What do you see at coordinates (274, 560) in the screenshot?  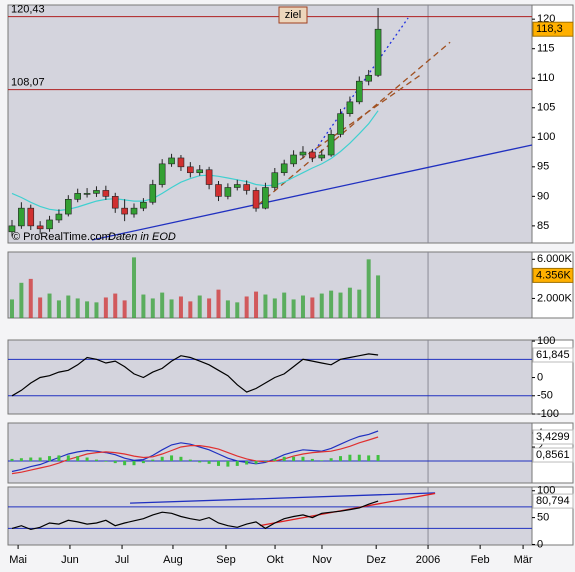 I see `x-tick-label: Okt` at bounding box center [274, 560].